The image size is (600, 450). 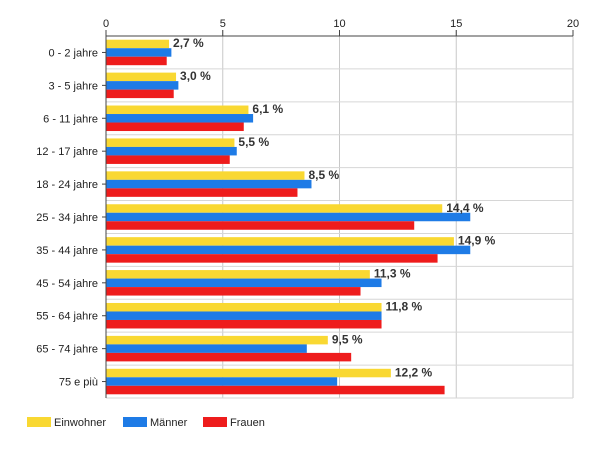 I want to click on category-label: 3 - 5 jahre, so click(x=73, y=86).